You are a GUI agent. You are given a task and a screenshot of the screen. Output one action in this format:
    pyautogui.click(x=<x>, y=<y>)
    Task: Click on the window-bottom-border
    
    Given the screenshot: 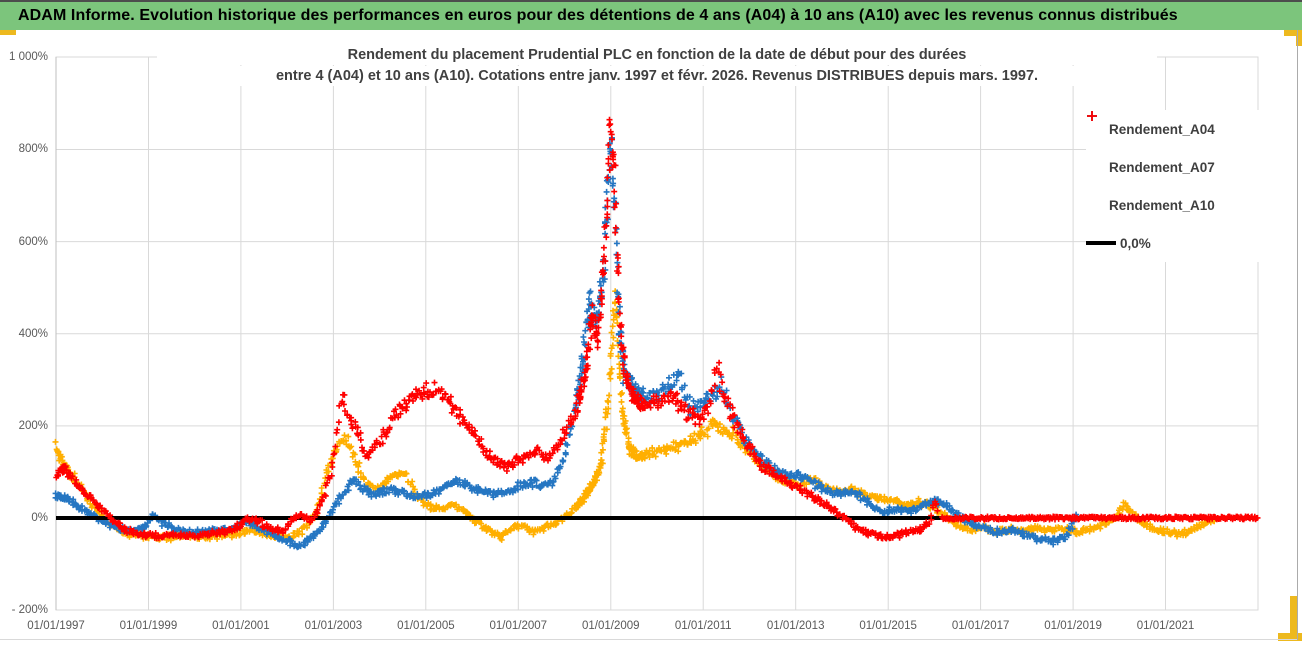 What is the action you would take?
    pyautogui.click(x=648, y=639)
    